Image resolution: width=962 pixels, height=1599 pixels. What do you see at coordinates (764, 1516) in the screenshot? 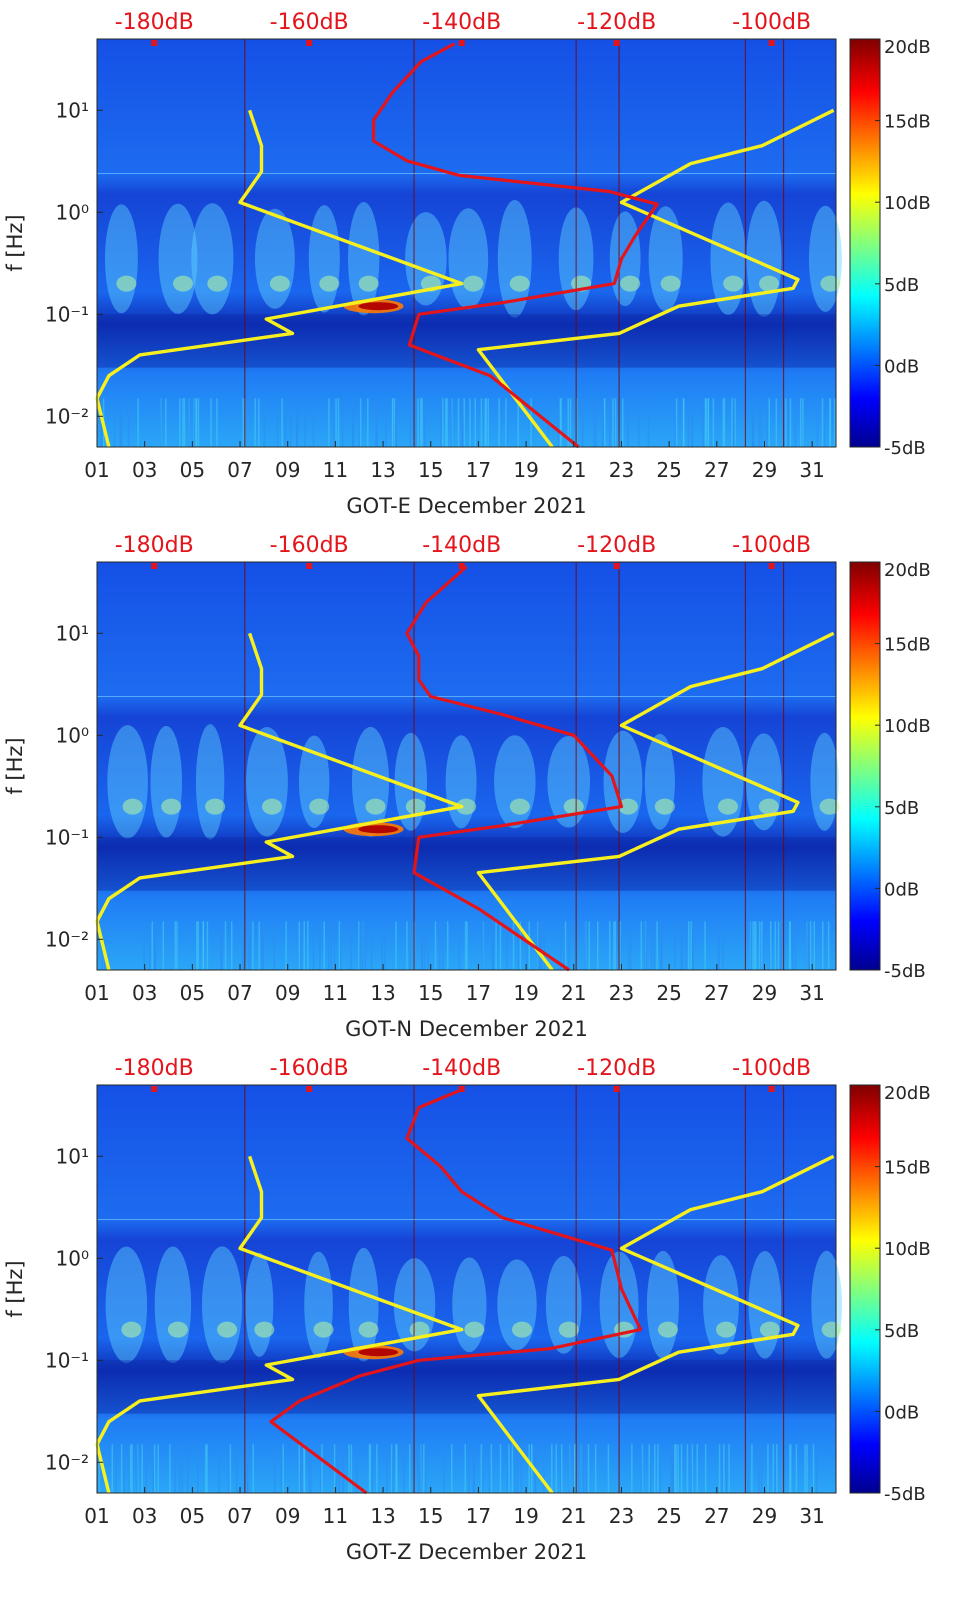
I see `x-tick-label: 29` at bounding box center [764, 1516].